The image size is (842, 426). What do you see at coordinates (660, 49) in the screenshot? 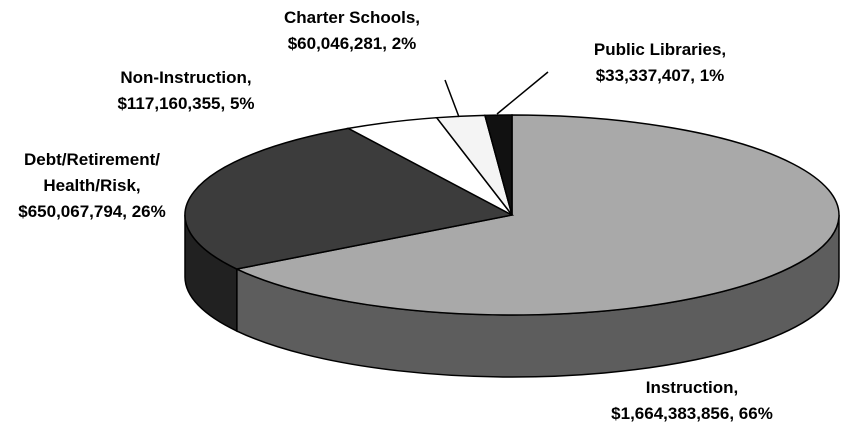
I see `category-label: Public Libraries,` at bounding box center [660, 49].